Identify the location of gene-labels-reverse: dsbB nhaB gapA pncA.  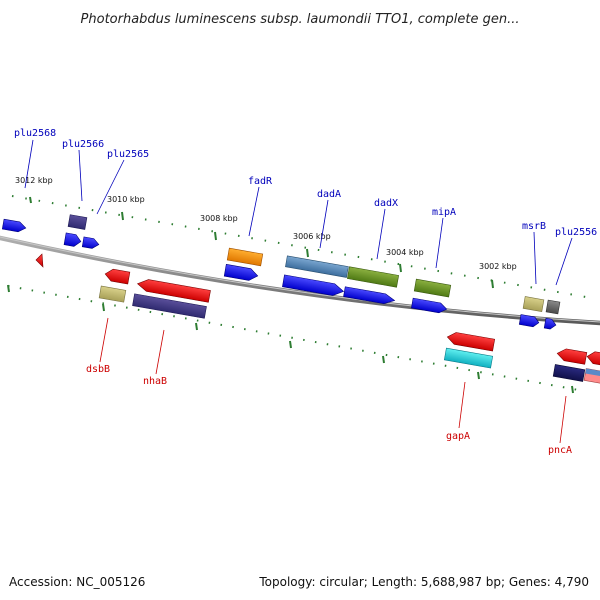
(329, 410).